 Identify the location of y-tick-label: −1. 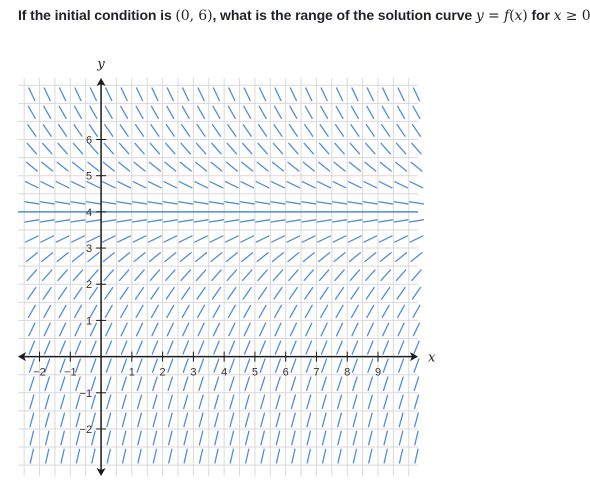
(86, 394).